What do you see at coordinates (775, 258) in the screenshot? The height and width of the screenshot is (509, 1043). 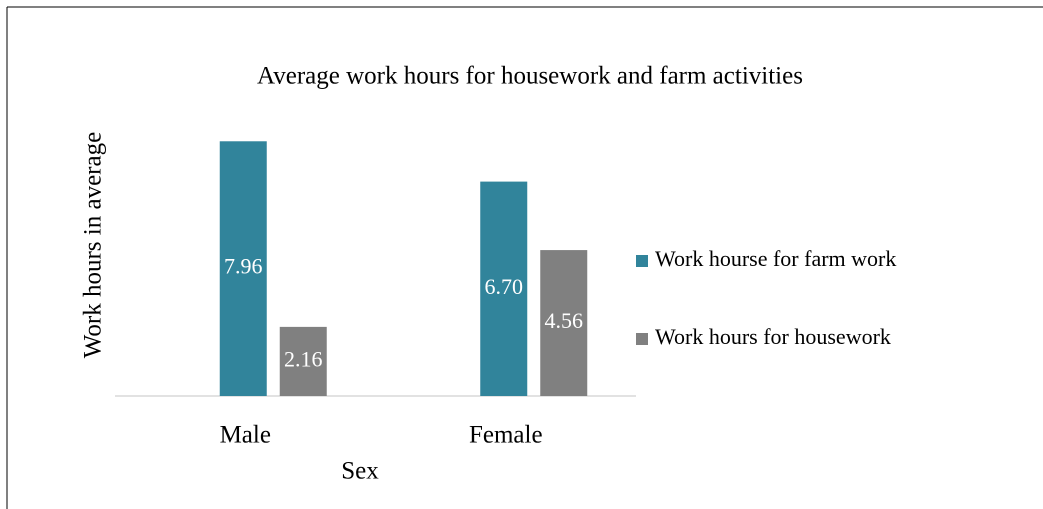 I see `legend-label: Work hourse for farm work` at bounding box center [775, 258].